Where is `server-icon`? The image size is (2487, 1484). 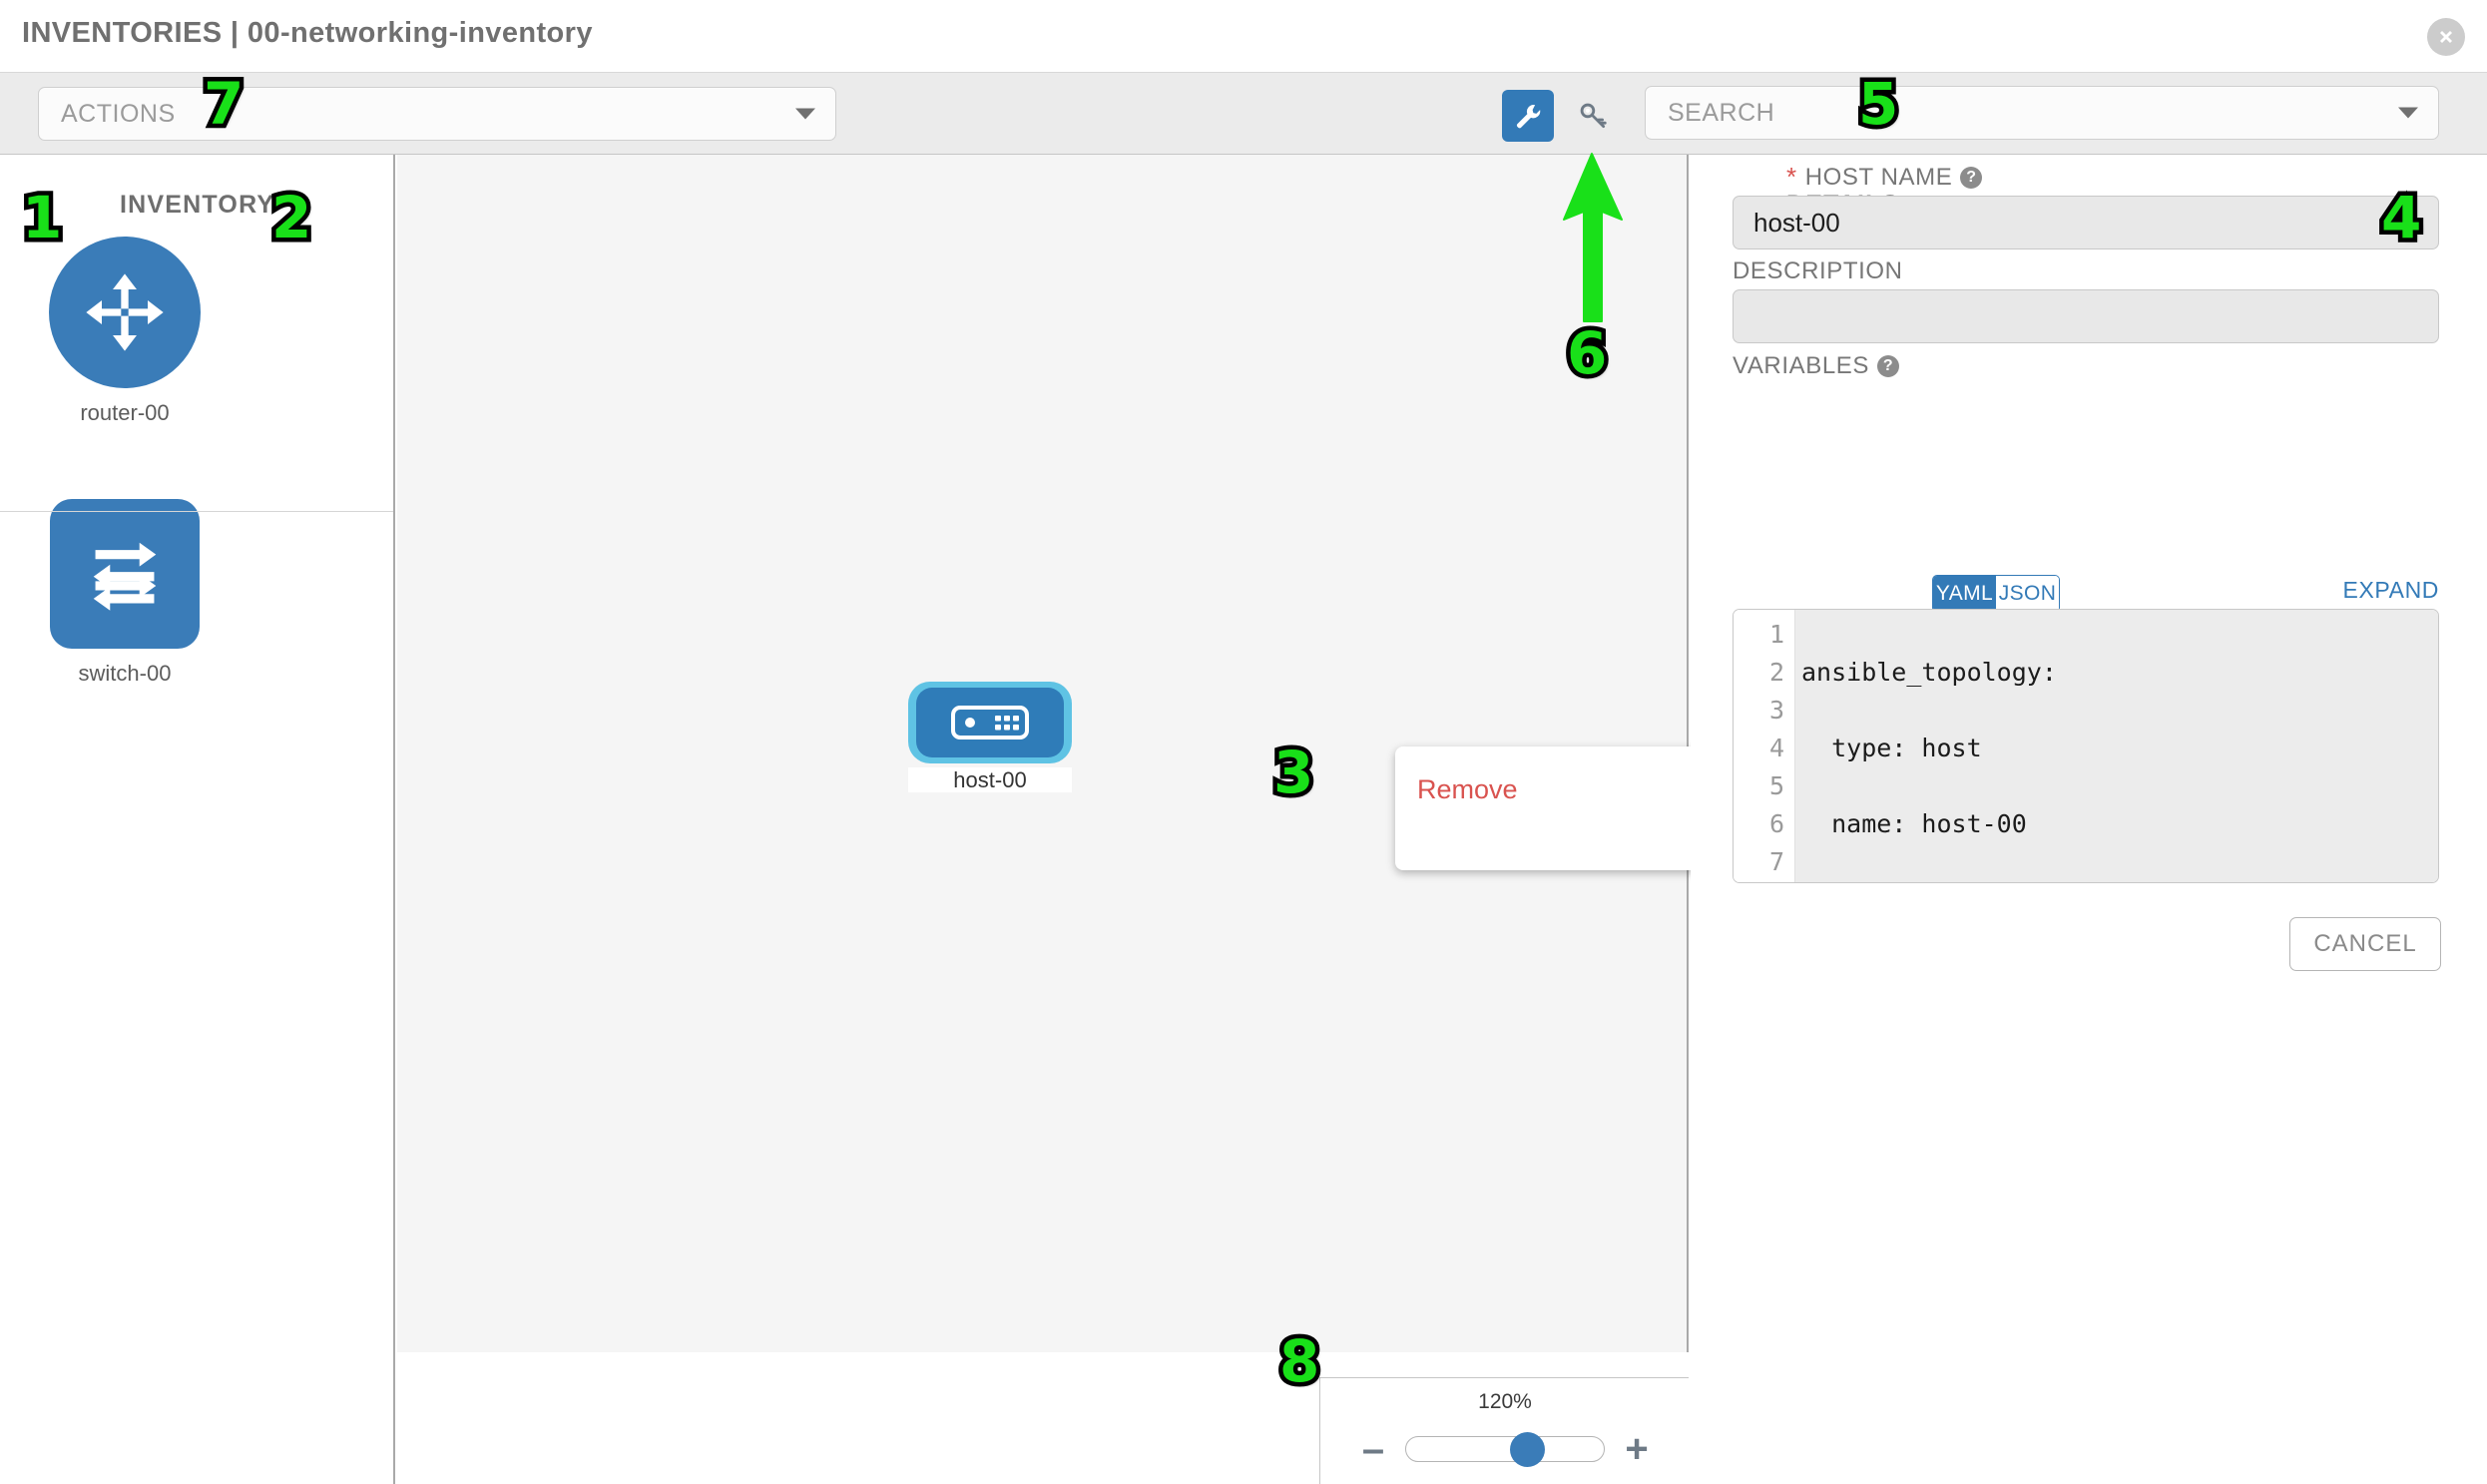 server-icon is located at coordinates (990, 723).